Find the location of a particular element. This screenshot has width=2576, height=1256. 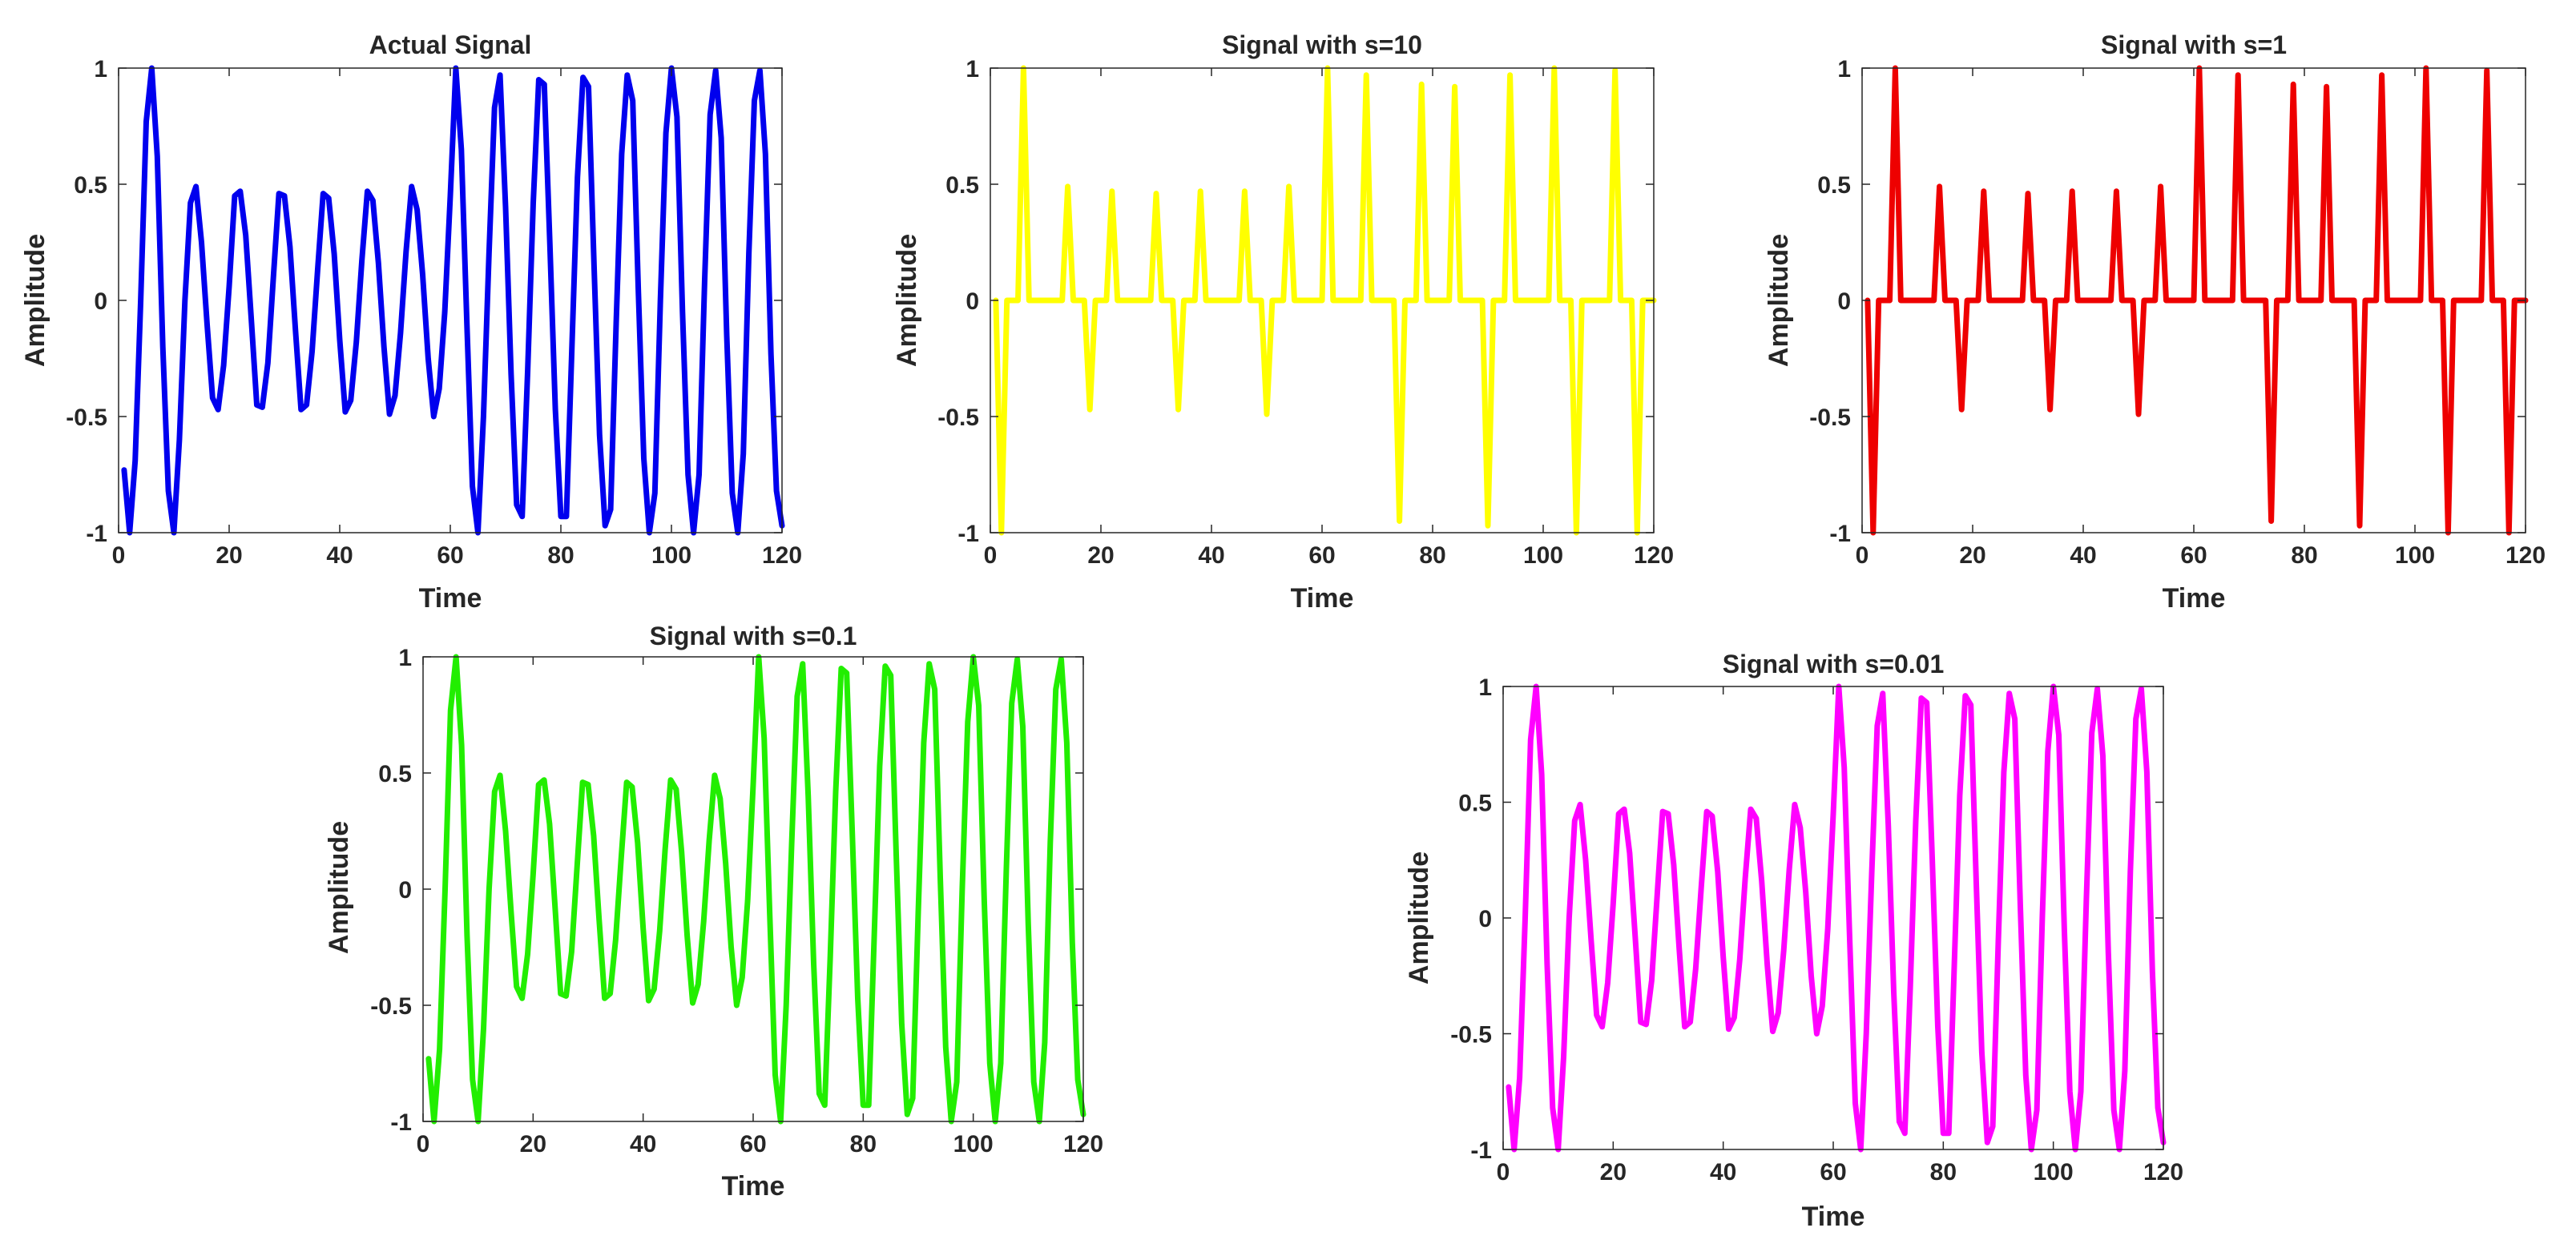

plot-4: 0 20 40 60 80 100 120 -1 -0.5 0 0.5 1 is located at coordinates (1816, 930).